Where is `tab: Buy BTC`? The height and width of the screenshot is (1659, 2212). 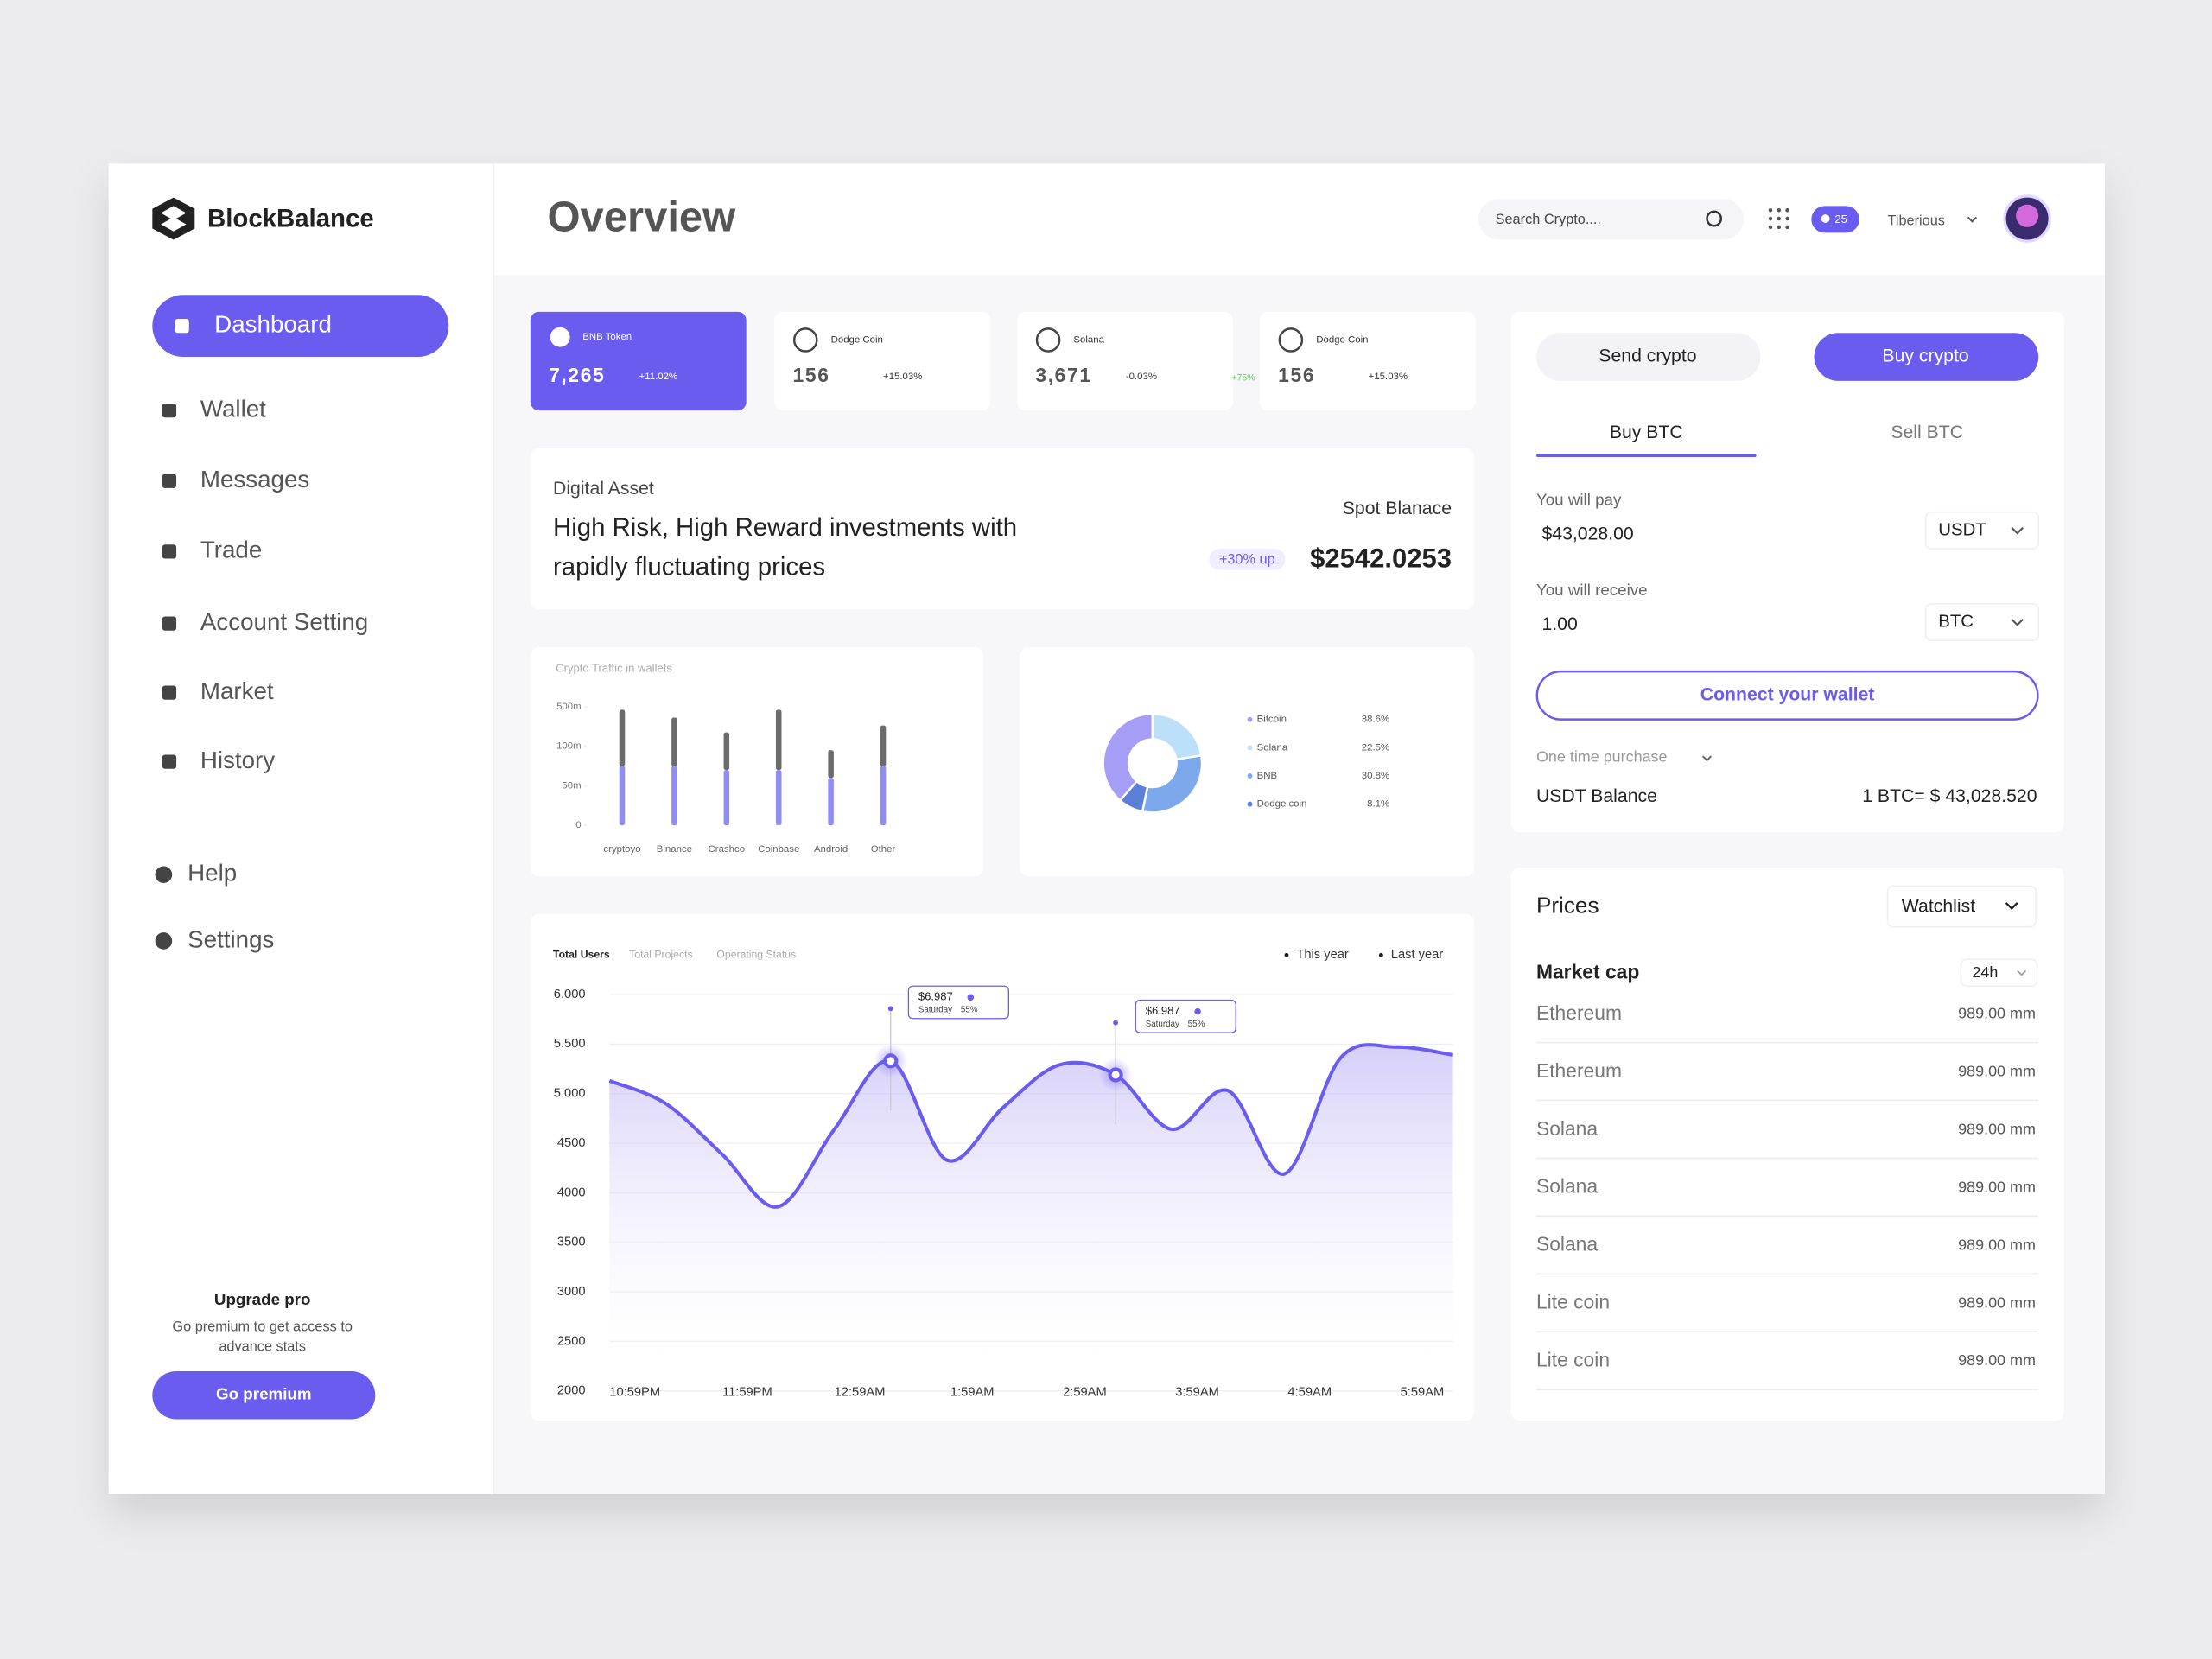 tab: Buy BTC is located at coordinates (1646, 432).